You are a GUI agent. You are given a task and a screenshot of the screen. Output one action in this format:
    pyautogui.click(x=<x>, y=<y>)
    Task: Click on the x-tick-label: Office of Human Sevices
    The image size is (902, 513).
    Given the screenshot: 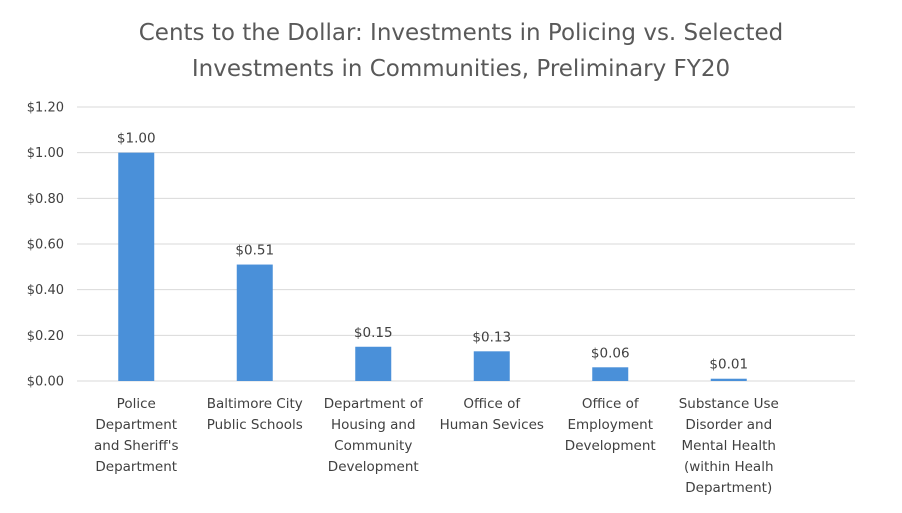 What is the action you would take?
    pyautogui.click(x=492, y=414)
    